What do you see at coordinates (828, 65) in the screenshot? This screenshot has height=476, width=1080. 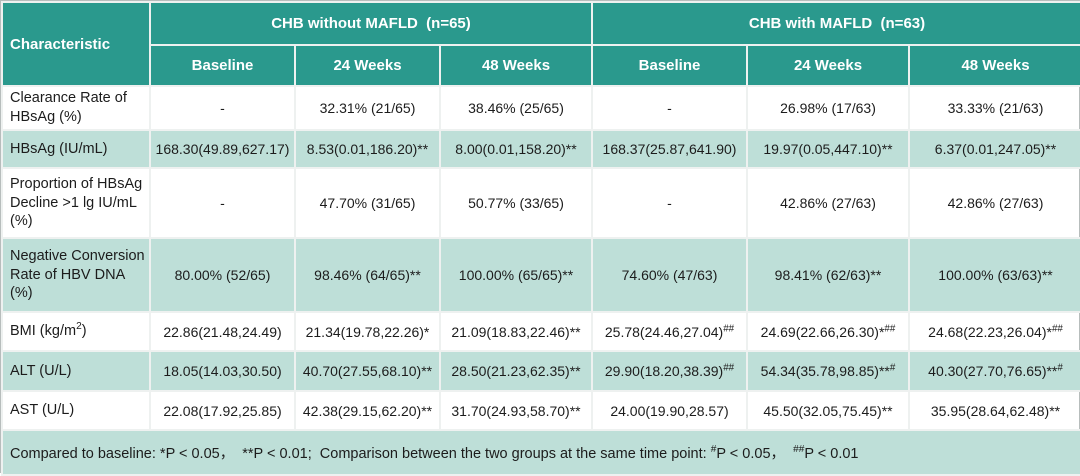 I see `subcol-header-24weeks-2: 24 Weeks` at bounding box center [828, 65].